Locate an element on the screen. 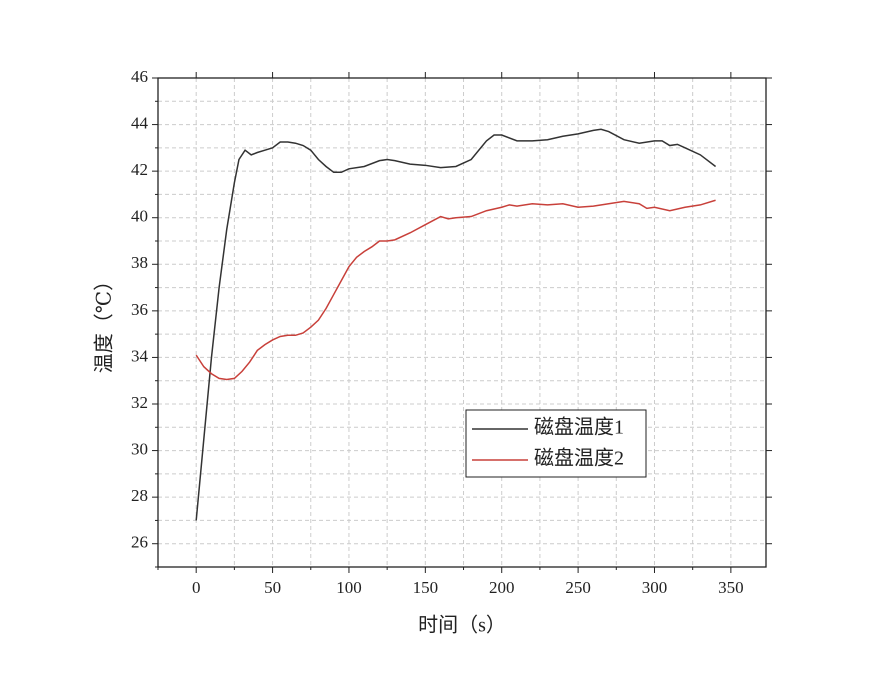  y-tick-label: 26 is located at coordinates (139, 542).